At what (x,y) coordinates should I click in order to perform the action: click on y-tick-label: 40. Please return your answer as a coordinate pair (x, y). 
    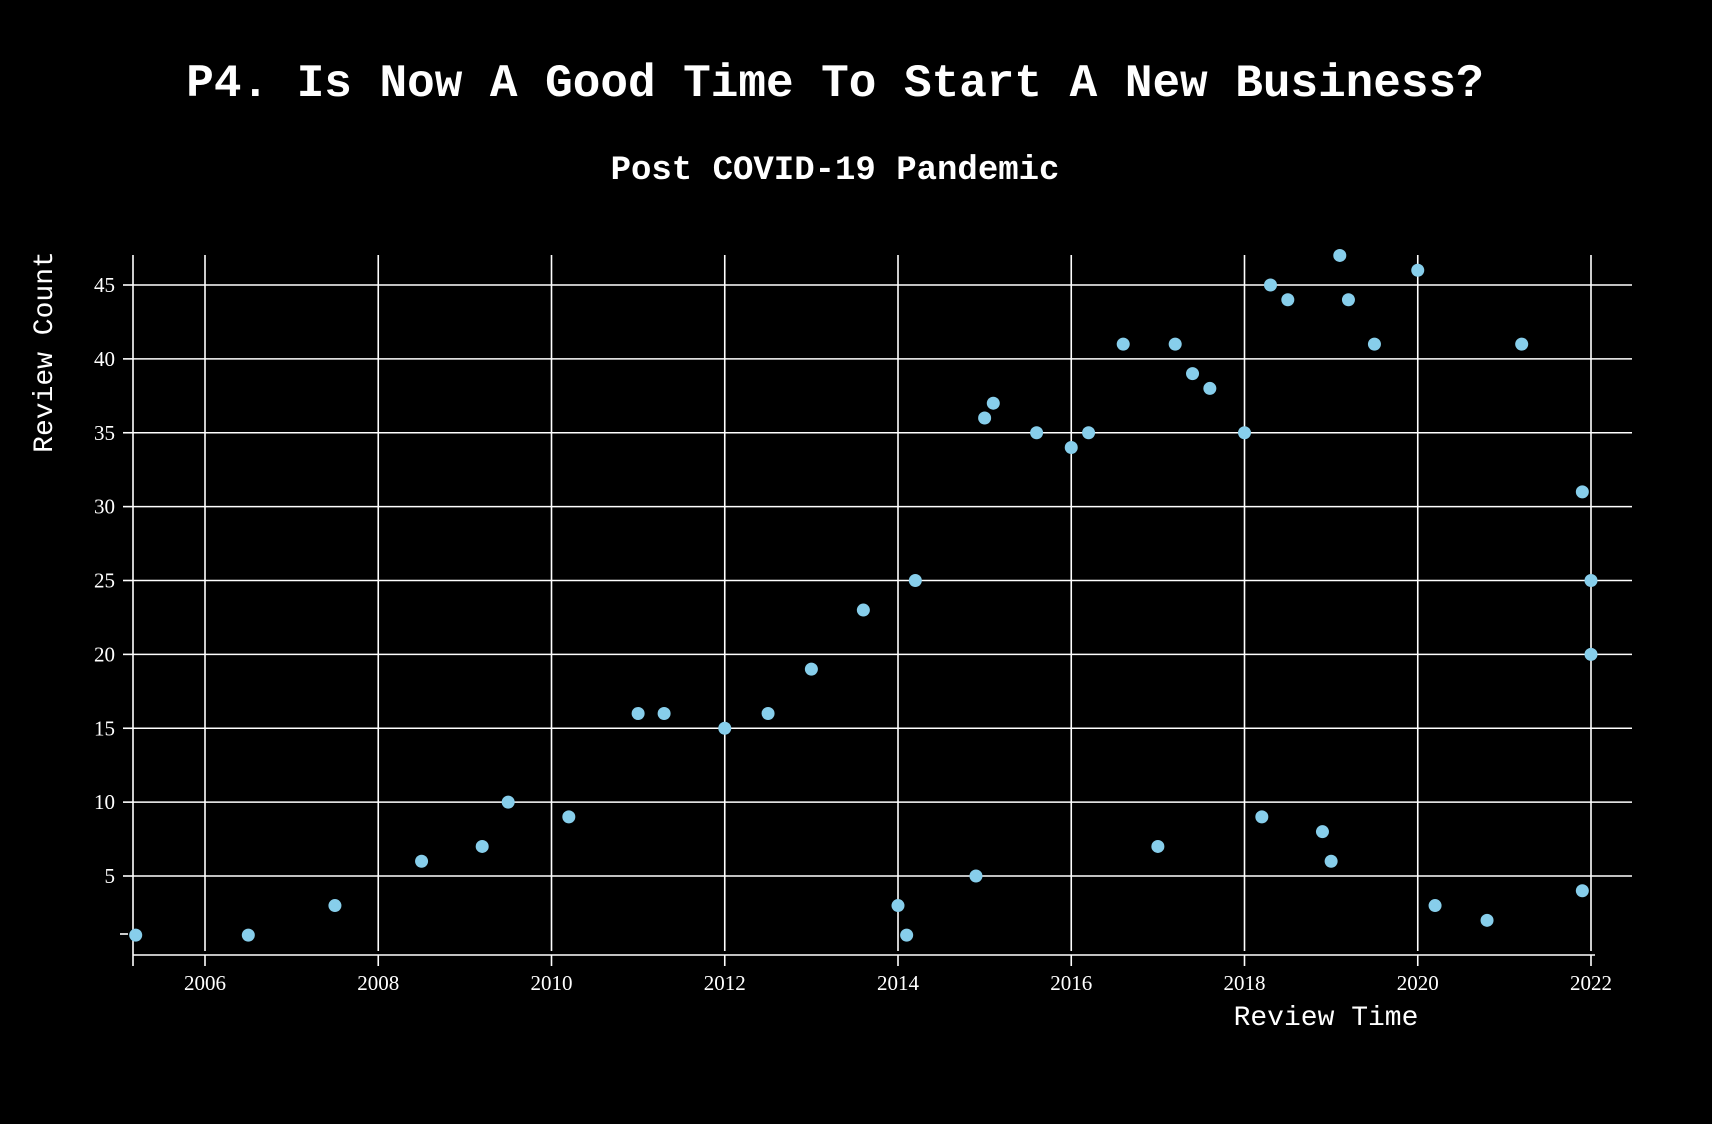
    Looking at the image, I should click on (104, 359).